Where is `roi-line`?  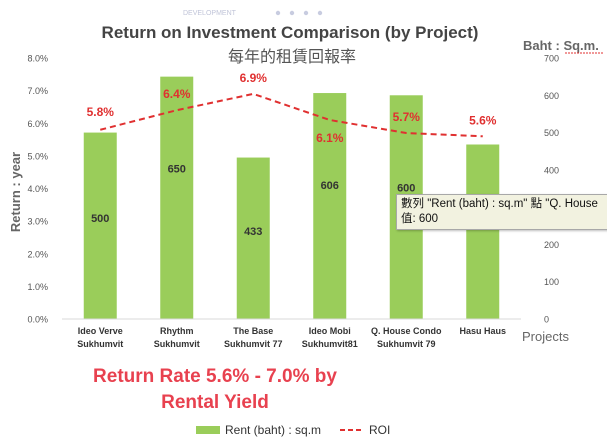 roi-line is located at coordinates (291, 115).